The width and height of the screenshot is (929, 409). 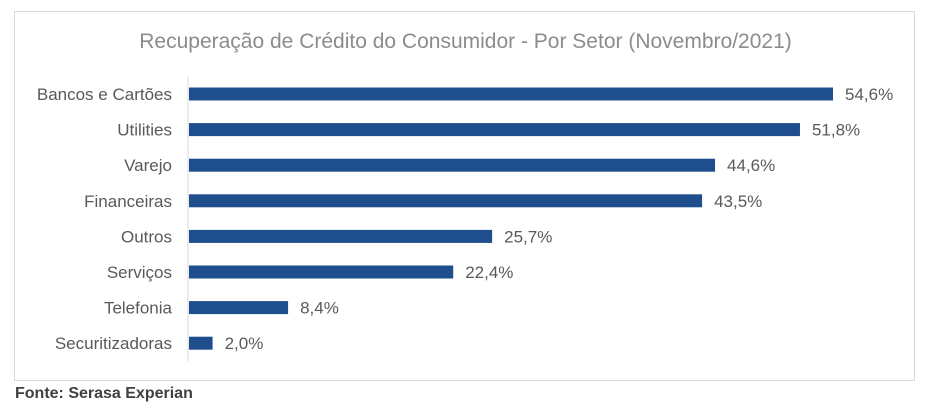 I want to click on source-note: Fonte: Serasa Experian, so click(x=104, y=393).